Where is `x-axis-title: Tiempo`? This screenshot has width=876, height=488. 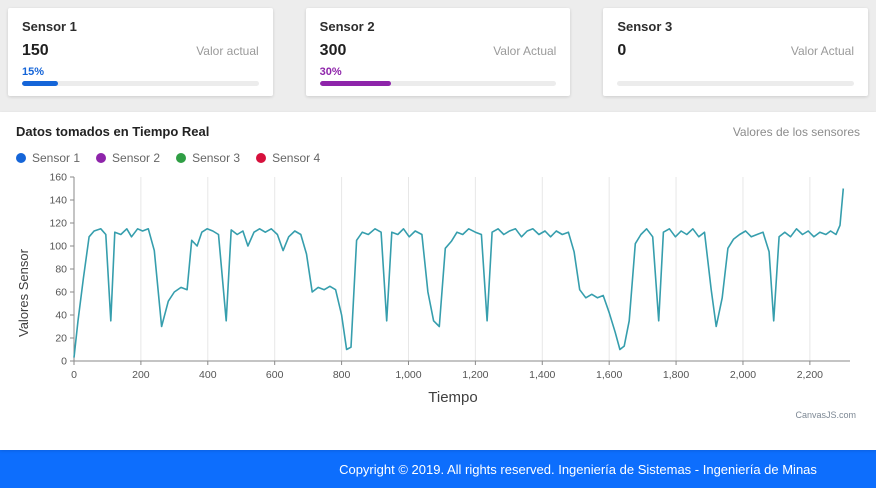 x-axis-title: Tiempo is located at coordinates (453, 397).